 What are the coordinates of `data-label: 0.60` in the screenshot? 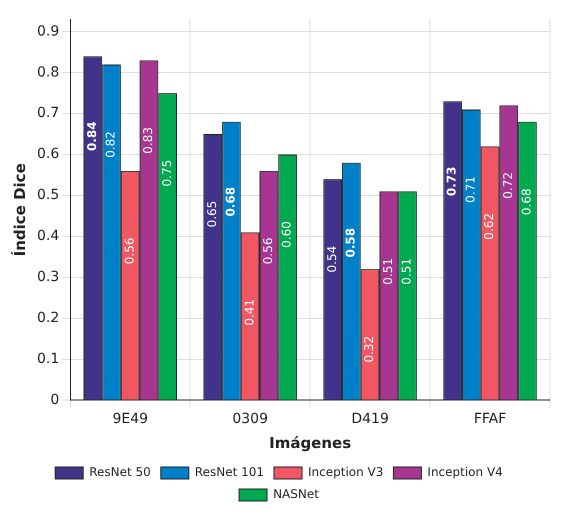 It's located at (287, 234).